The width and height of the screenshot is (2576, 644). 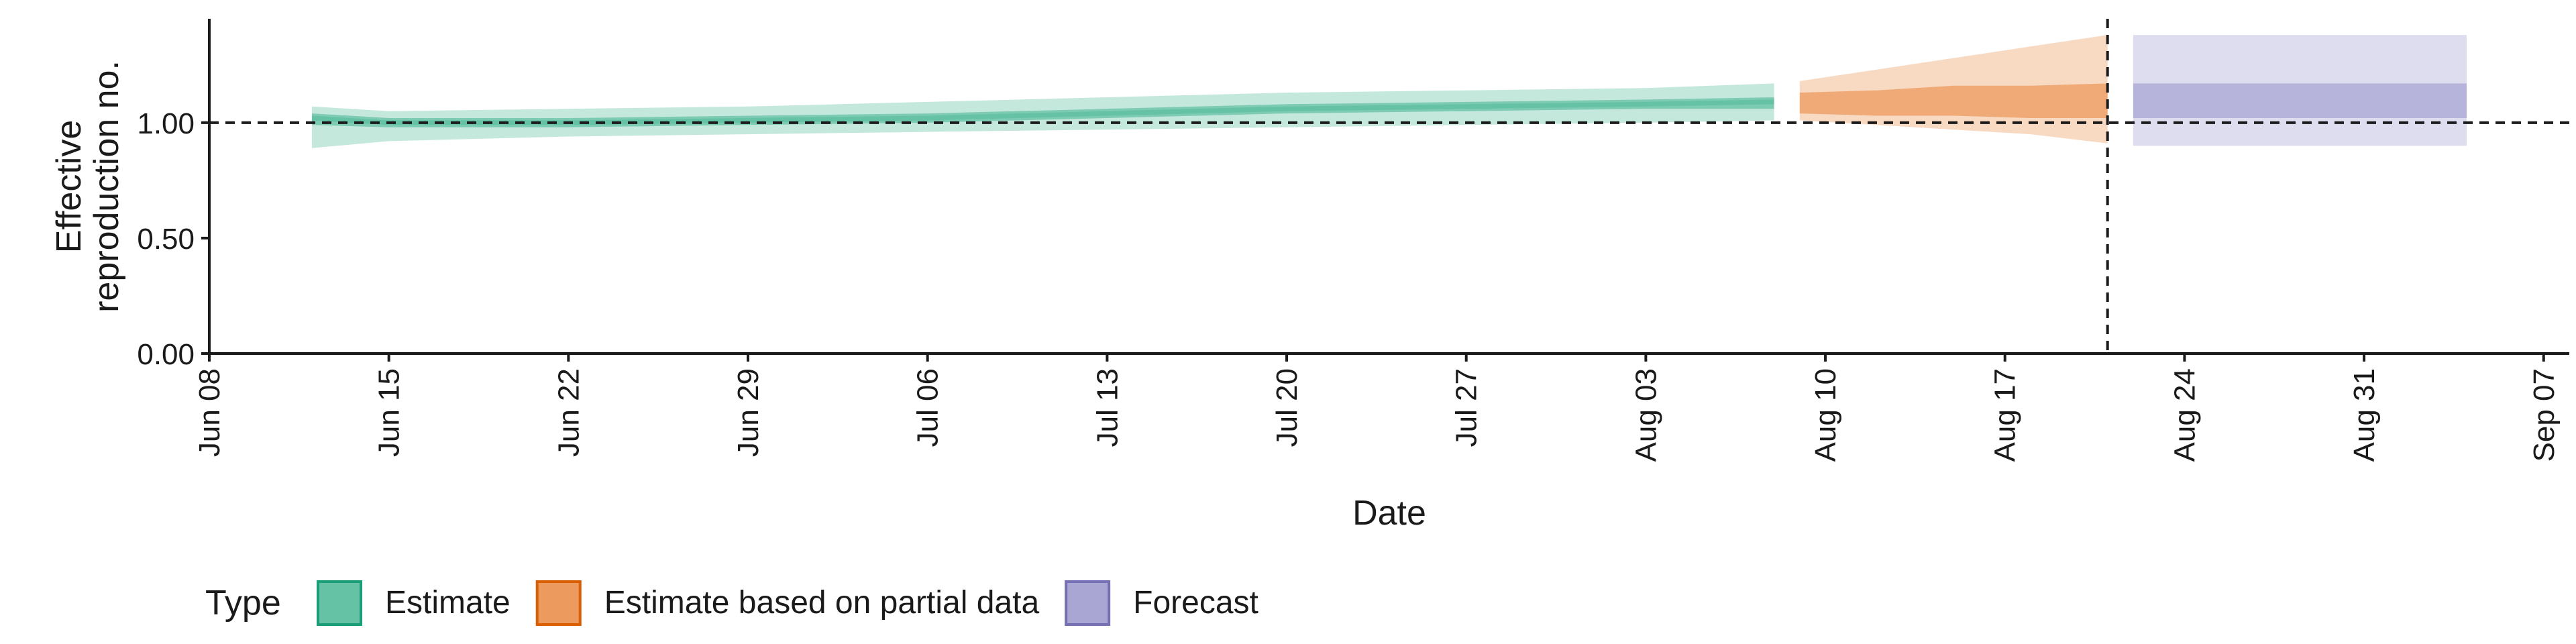 What do you see at coordinates (166, 123) in the screenshot?
I see `y-tick-label: 1.00` at bounding box center [166, 123].